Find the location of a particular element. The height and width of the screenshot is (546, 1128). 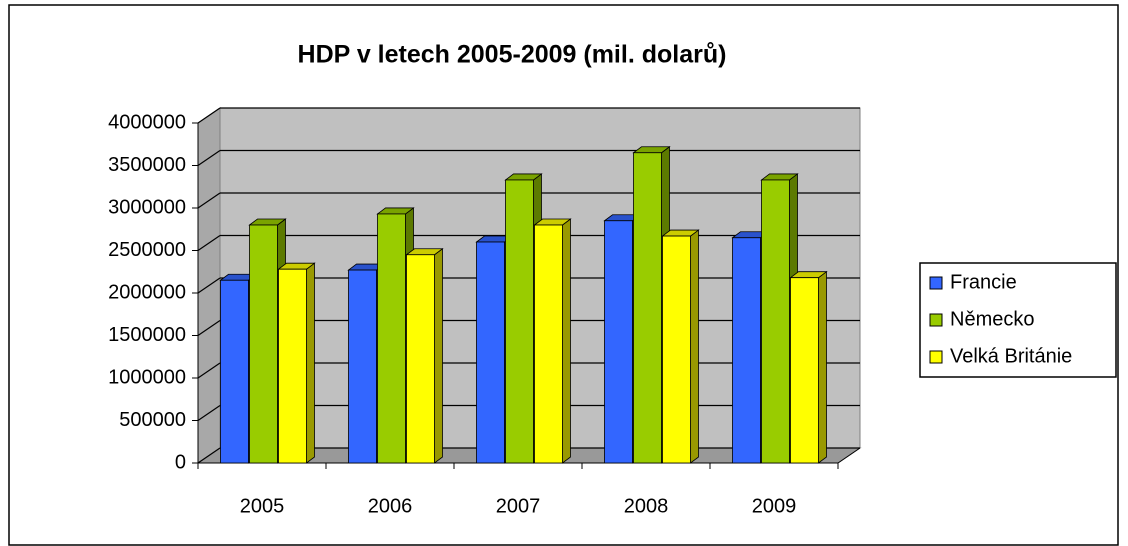

y-tick-label: 500000 is located at coordinates (152, 420).